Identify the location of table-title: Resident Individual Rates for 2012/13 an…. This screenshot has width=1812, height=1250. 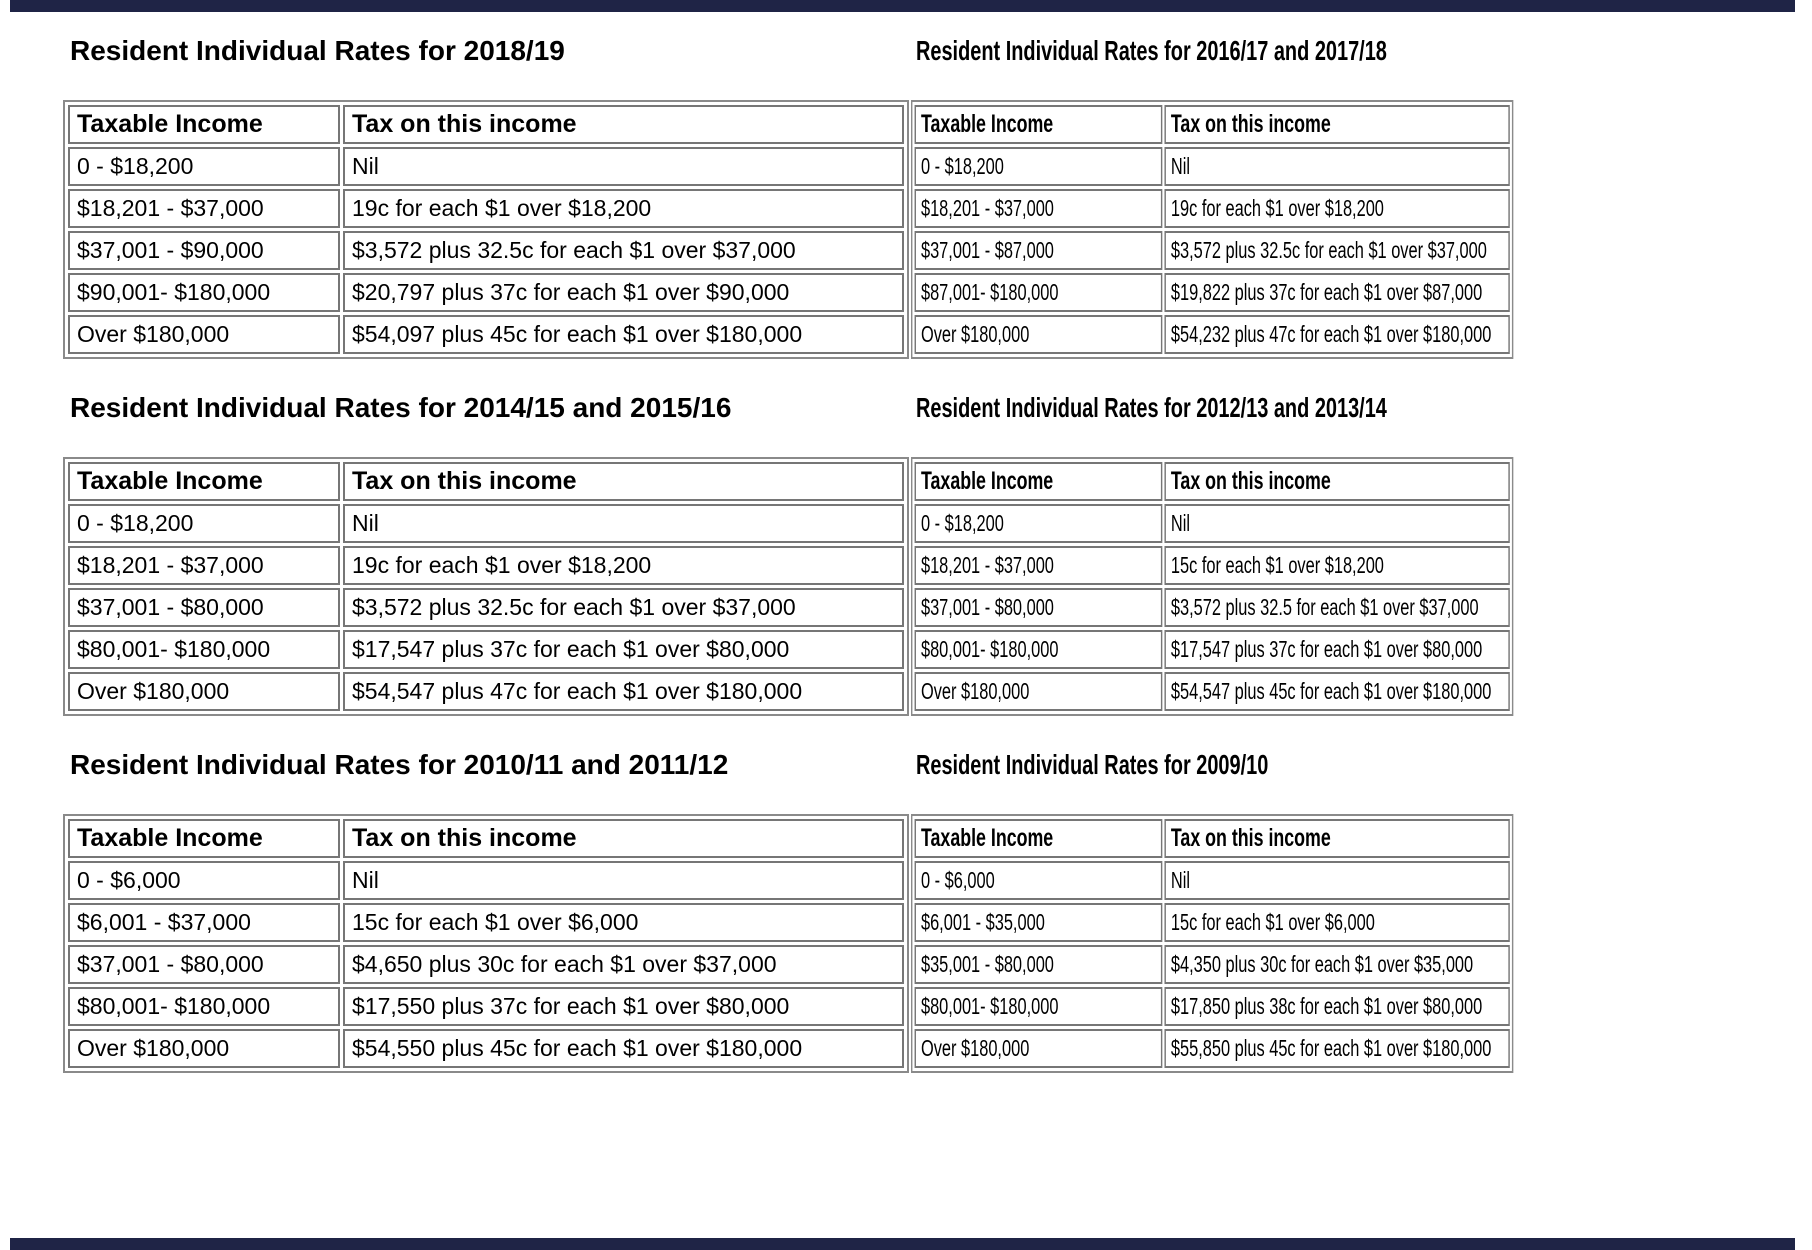
(1151, 407).